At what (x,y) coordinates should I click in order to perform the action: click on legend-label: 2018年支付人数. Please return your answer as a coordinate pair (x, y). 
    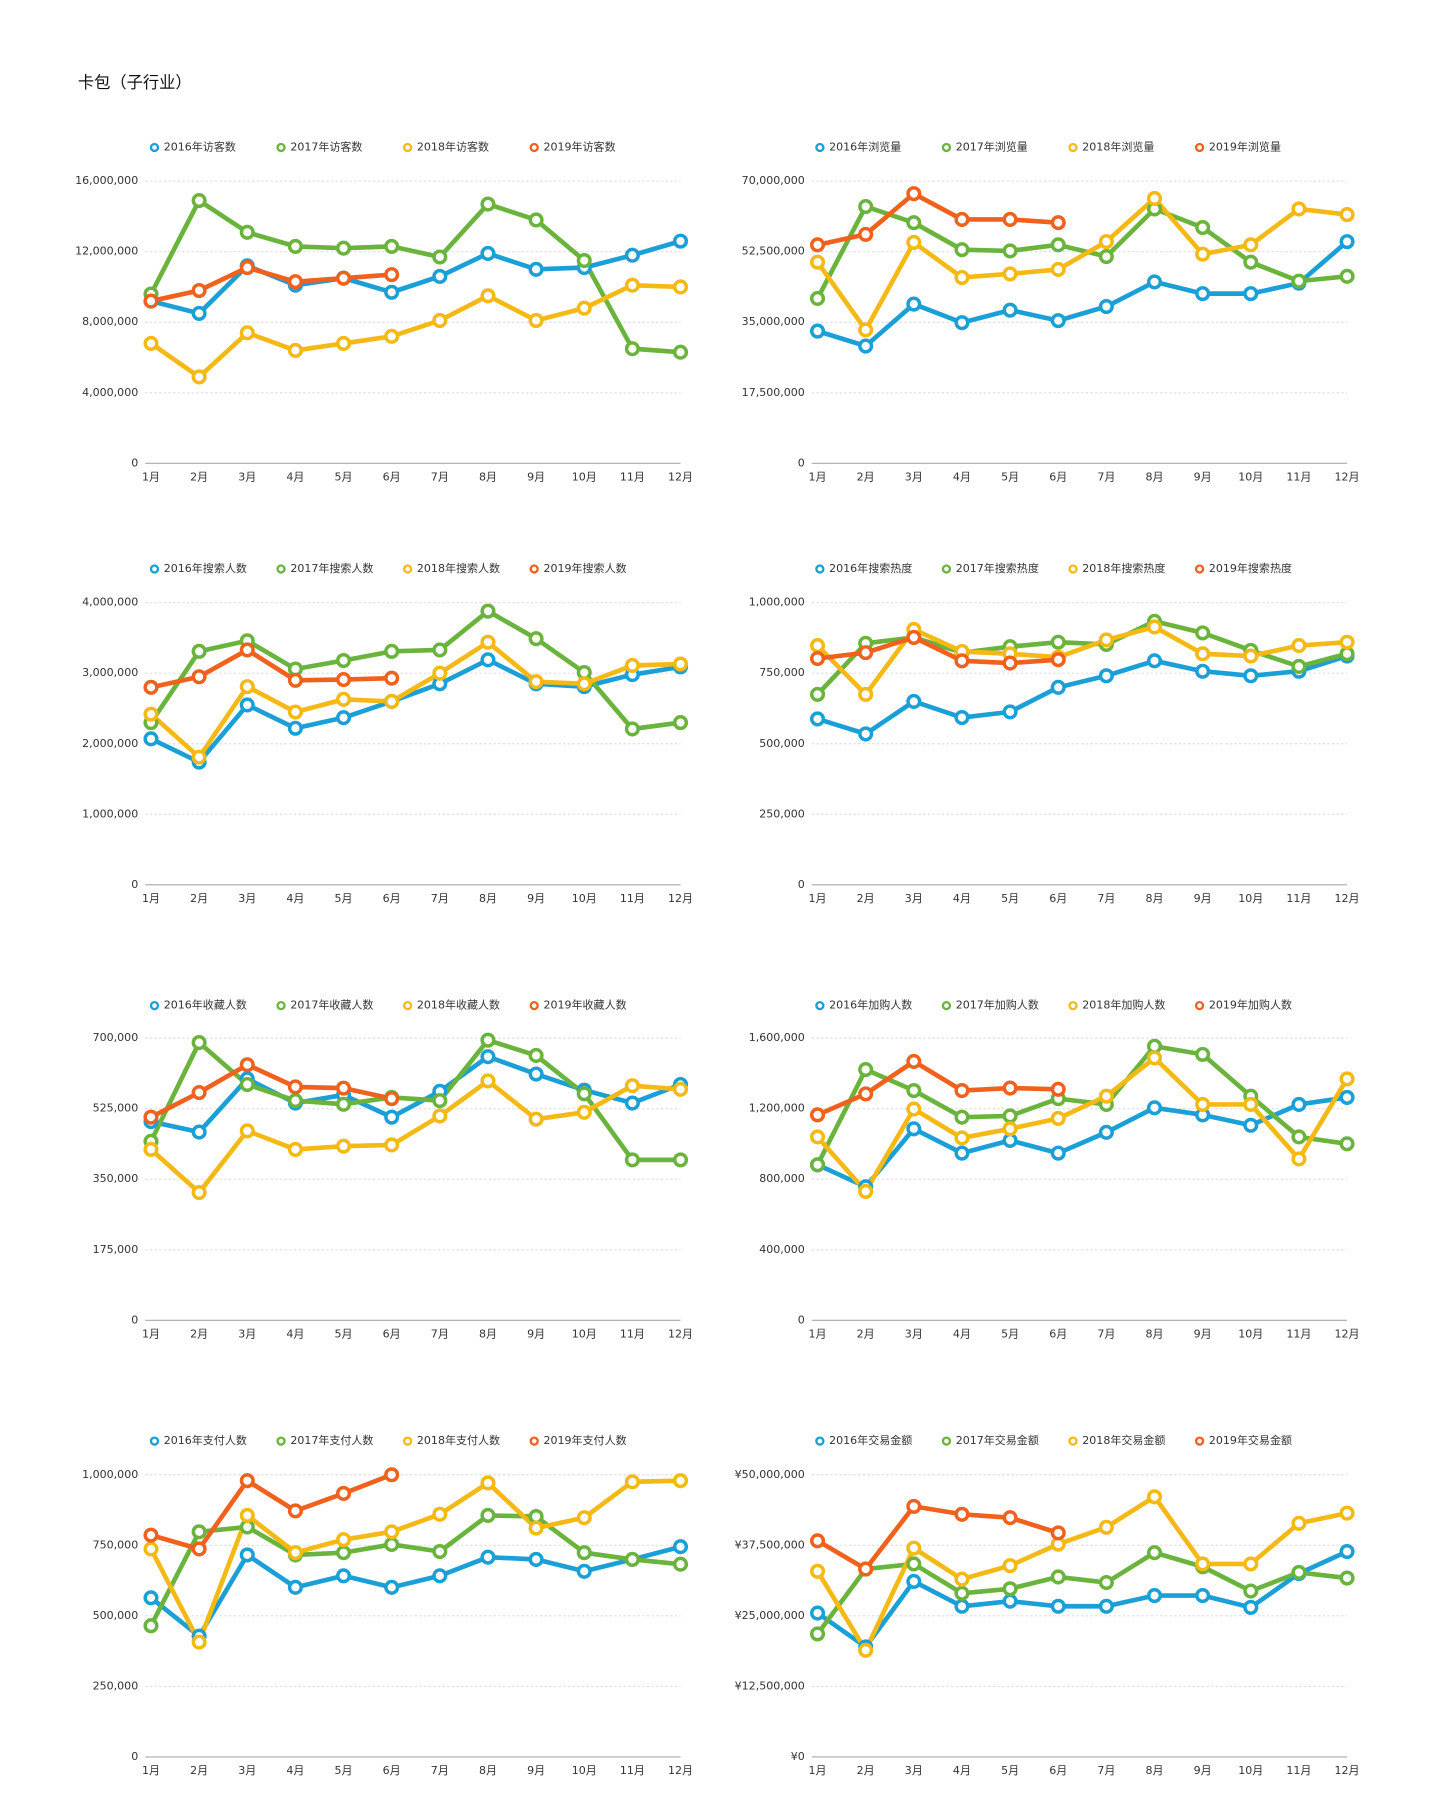
    Looking at the image, I should click on (458, 1440).